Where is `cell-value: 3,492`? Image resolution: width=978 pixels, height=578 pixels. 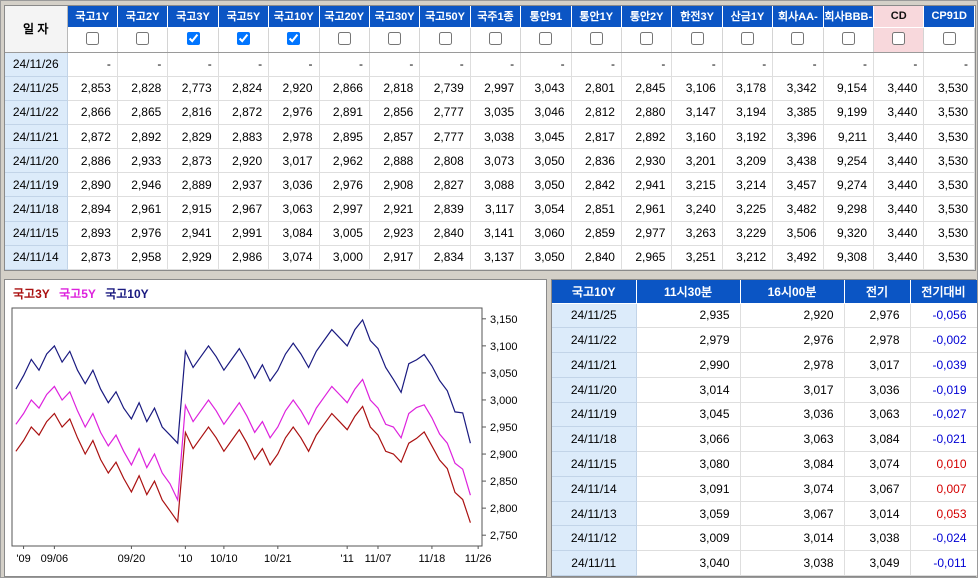
cell-value: 3,492 is located at coordinates (798, 257).